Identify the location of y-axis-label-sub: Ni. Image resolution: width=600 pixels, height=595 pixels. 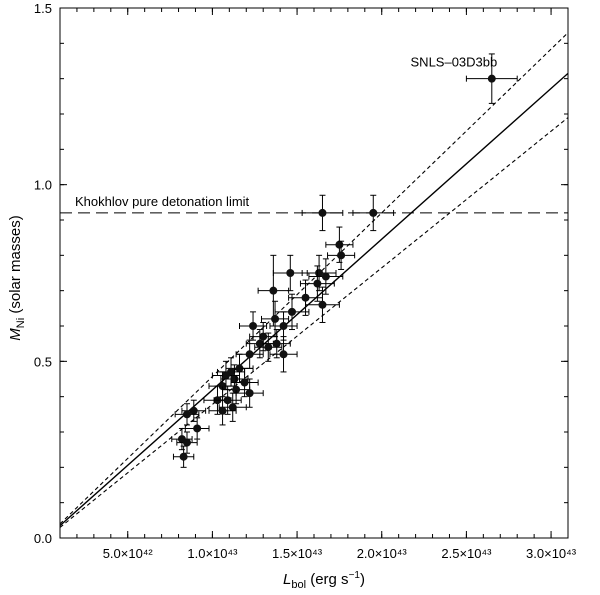
(21, 323).